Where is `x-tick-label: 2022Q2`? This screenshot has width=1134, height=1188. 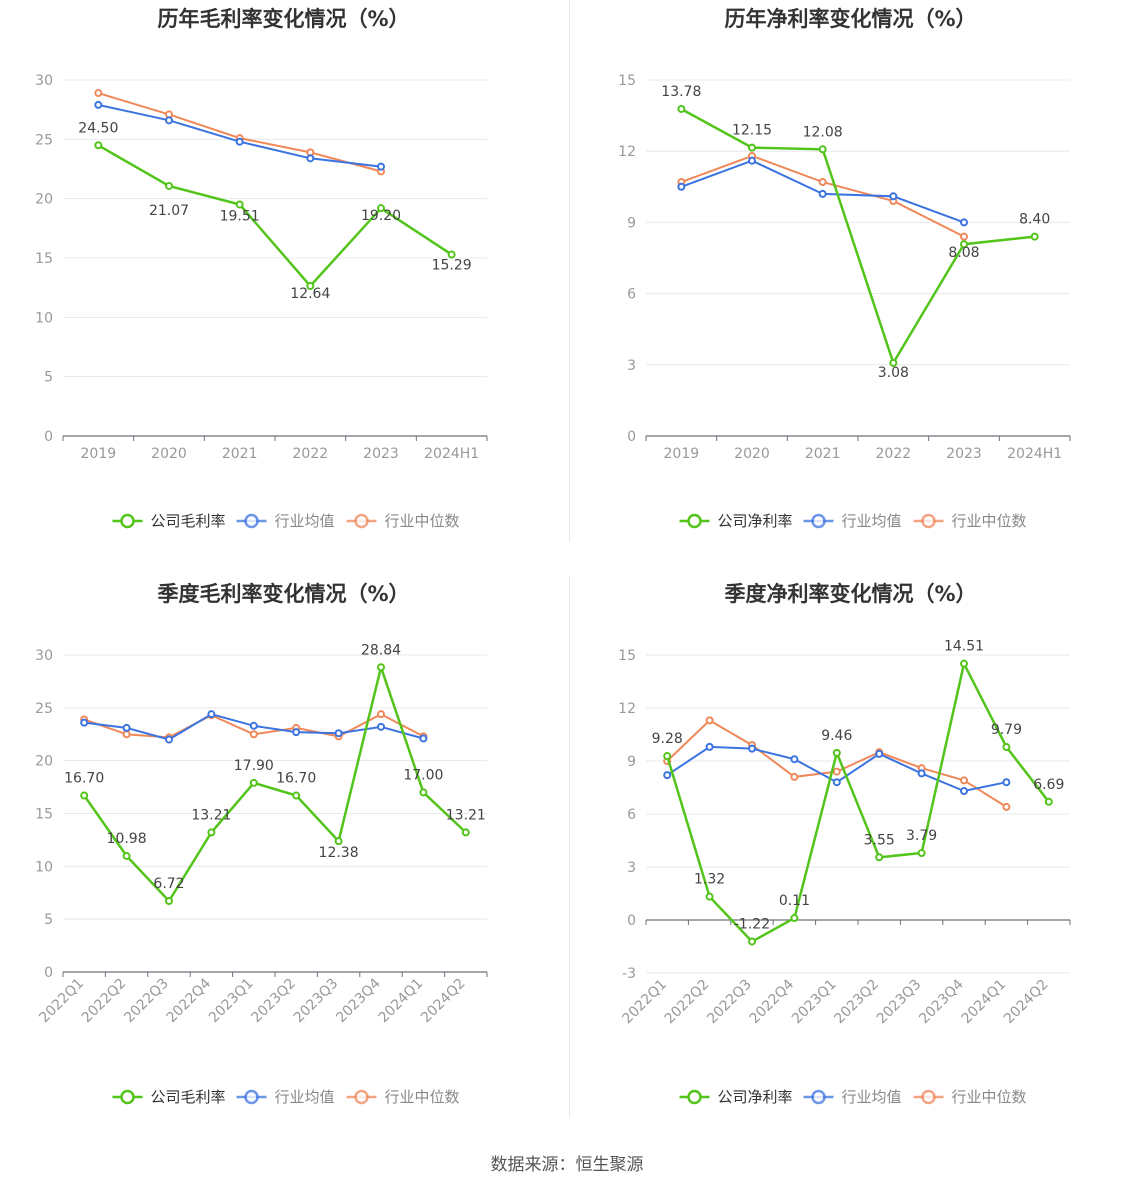 x-tick-label: 2022Q2 is located at coordinates (687, 1002).